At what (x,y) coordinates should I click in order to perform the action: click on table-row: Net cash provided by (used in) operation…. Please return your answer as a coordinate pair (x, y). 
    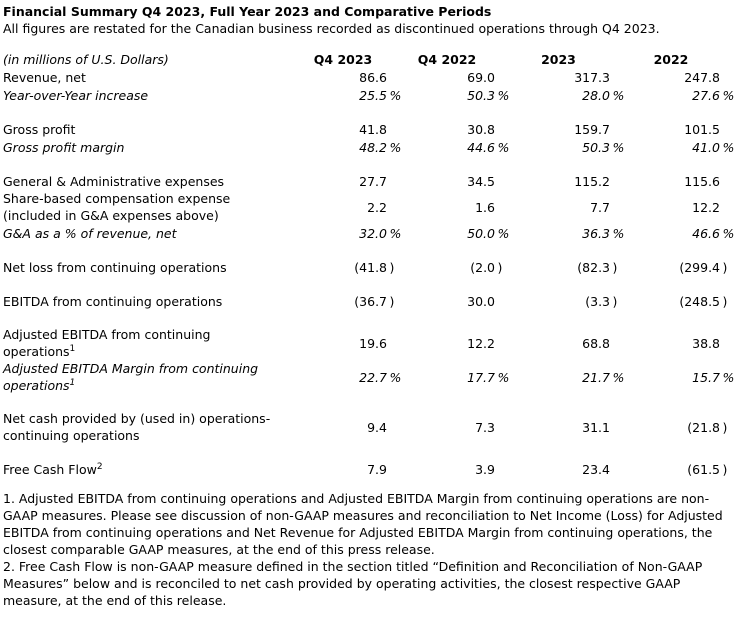
    Looking at the image, I should click on (367, 427).